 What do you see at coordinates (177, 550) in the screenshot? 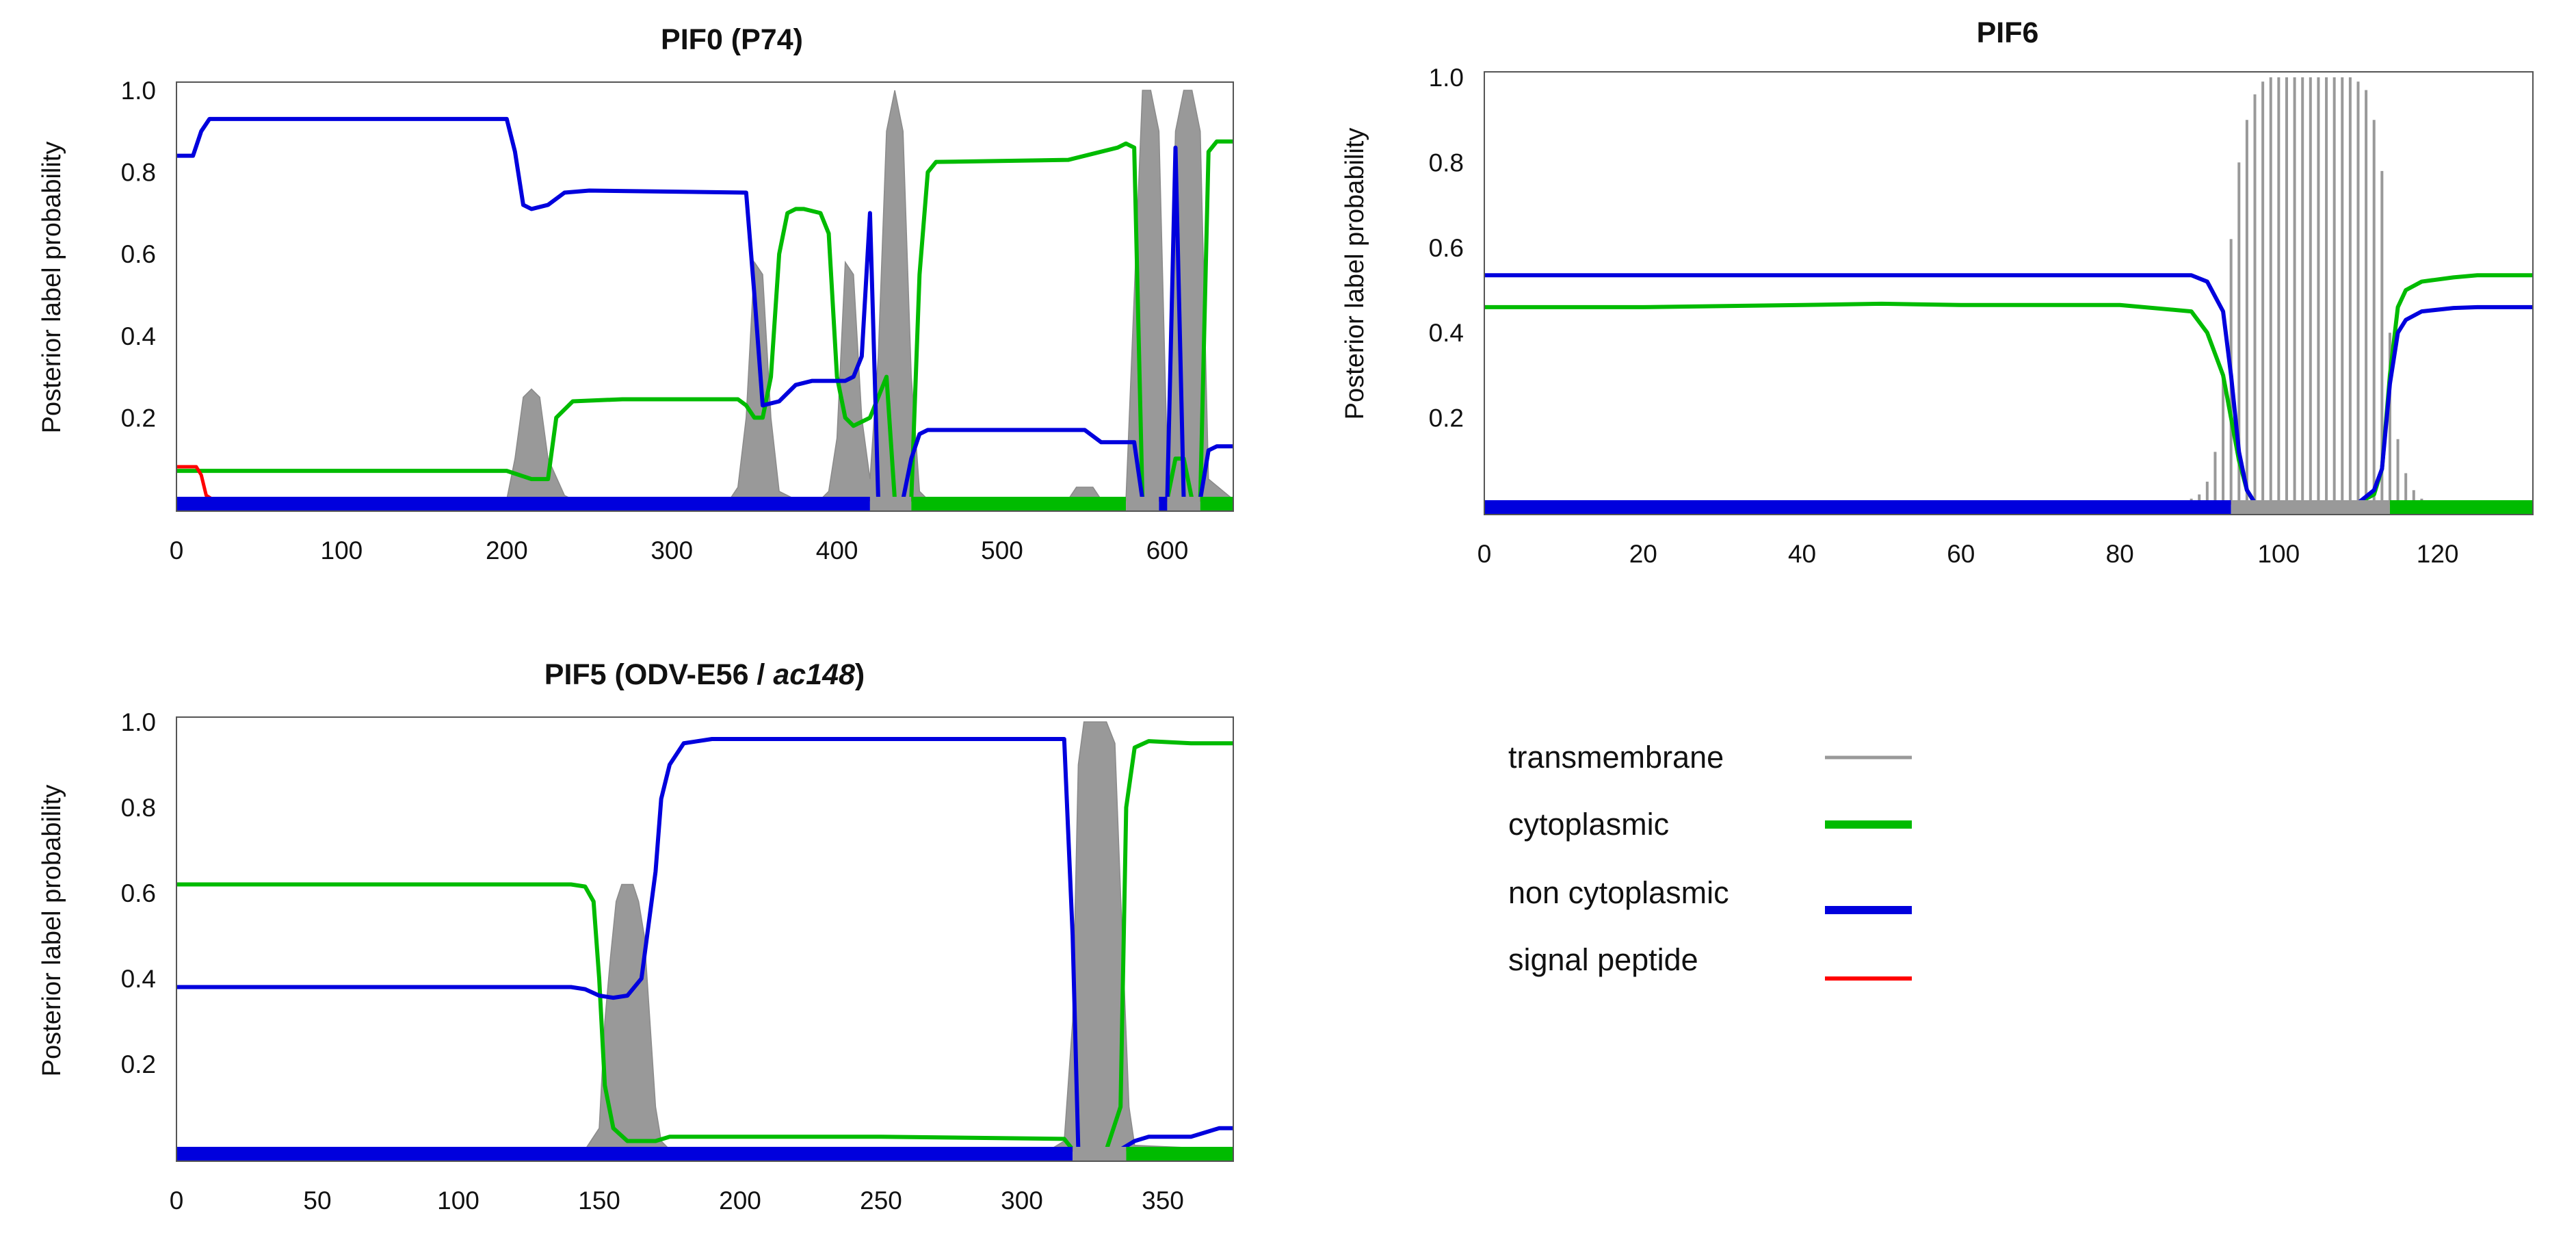
I see `pif0-x-tick-label: 0` at bounding box center [177, 550].